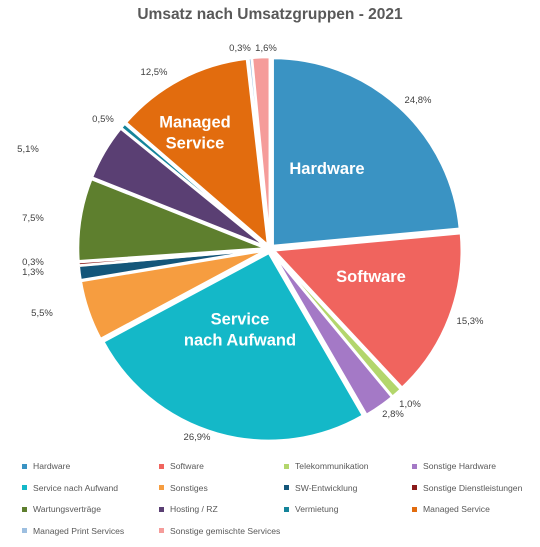  Describe the element at coordinates (187, 466) in the screenshot. I see `legend-label: Software` at that location.